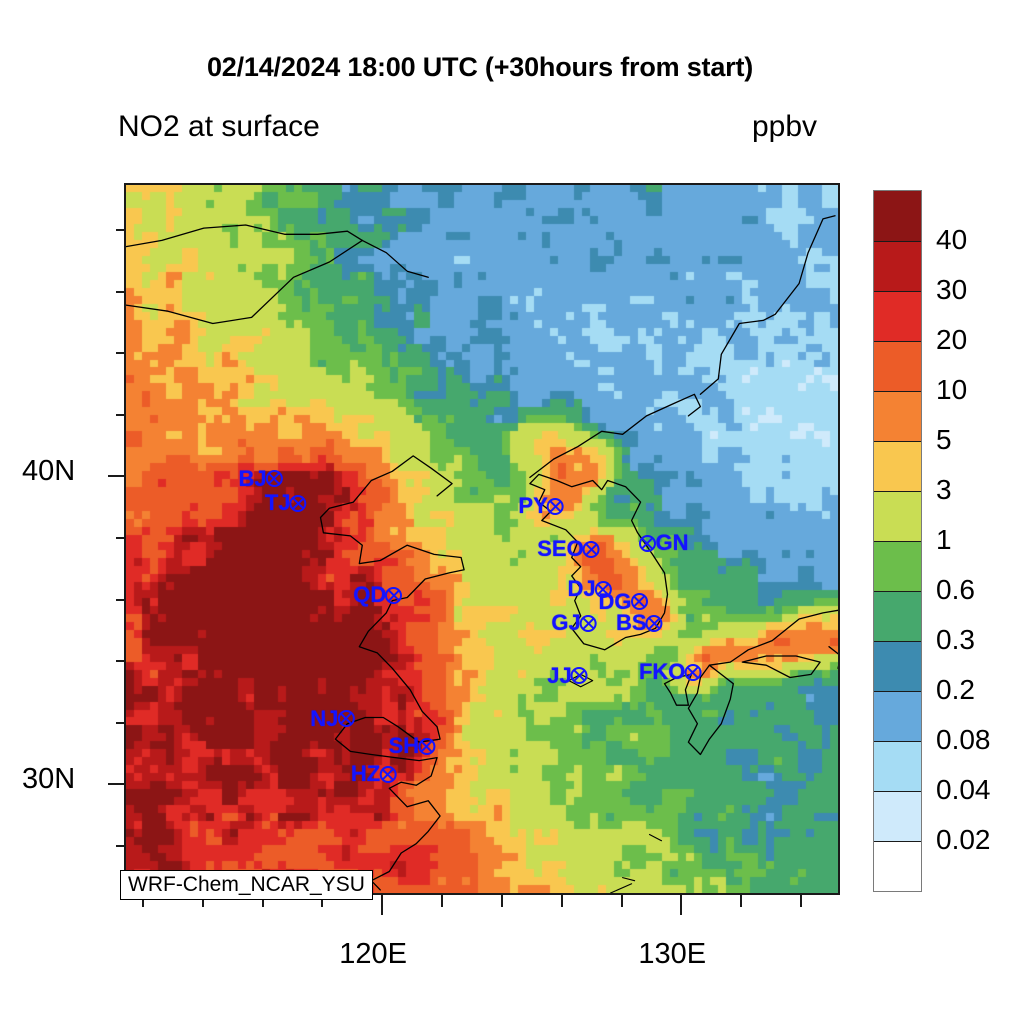  I want to click on colorbar-tick-40: 40, so click(952, 239).